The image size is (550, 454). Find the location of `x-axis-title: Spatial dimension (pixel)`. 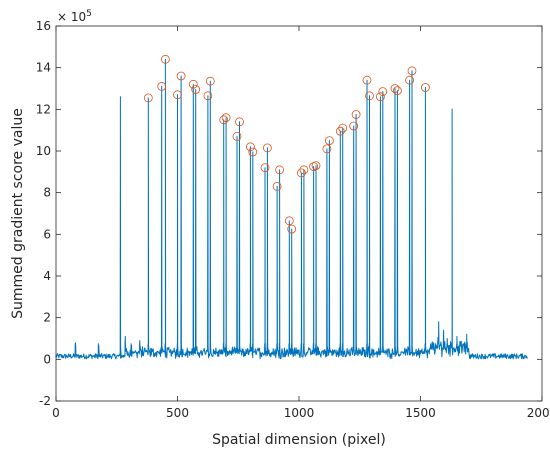

x-axis-title: Spatial dimension (pixel) is located at coordinates (299, 440).